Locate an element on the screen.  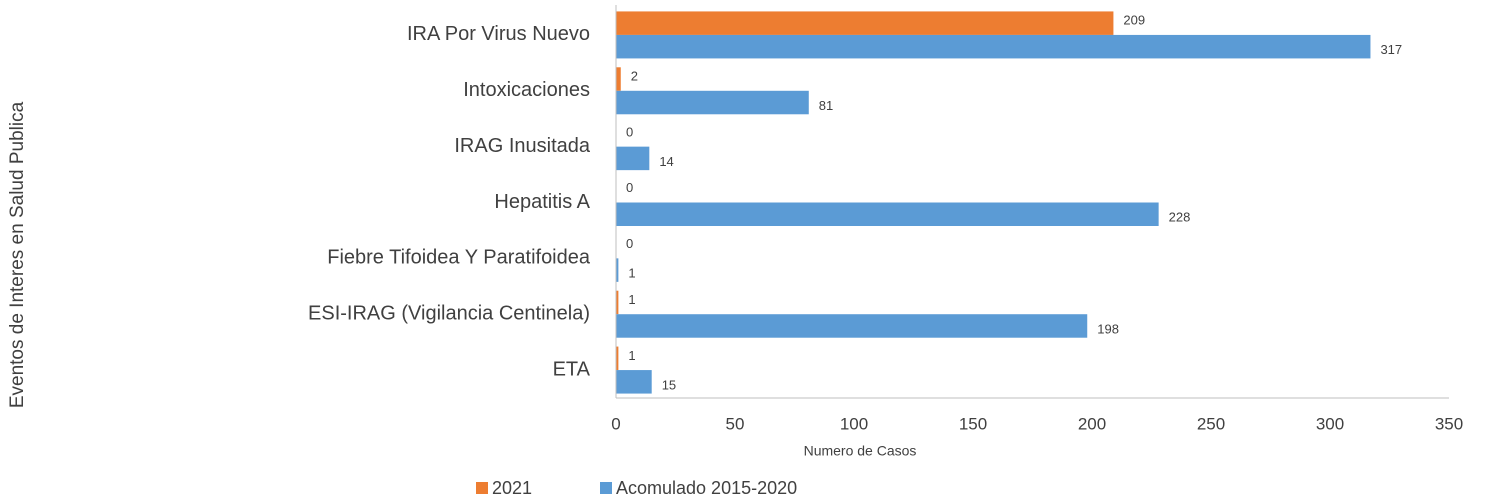
y-tick-label: ESI-IRAG (Vigilancia Centinela) is located at coordinates (449, 313).